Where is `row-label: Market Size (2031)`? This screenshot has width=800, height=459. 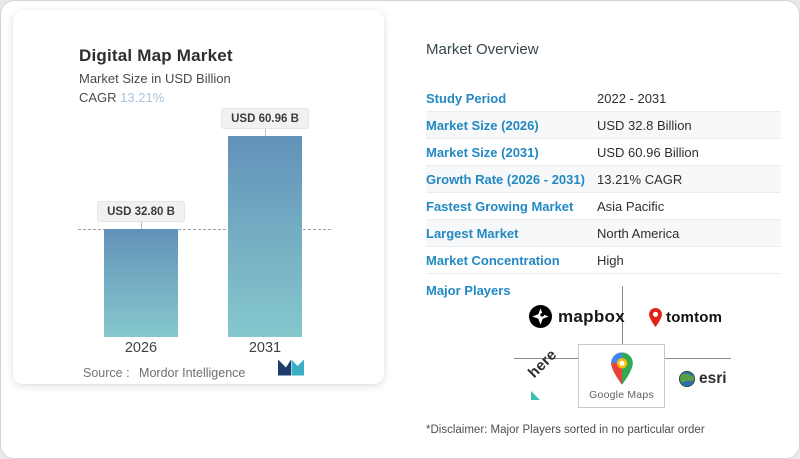
row-label: Market Size (2031) is located at coordinates (482, 152).